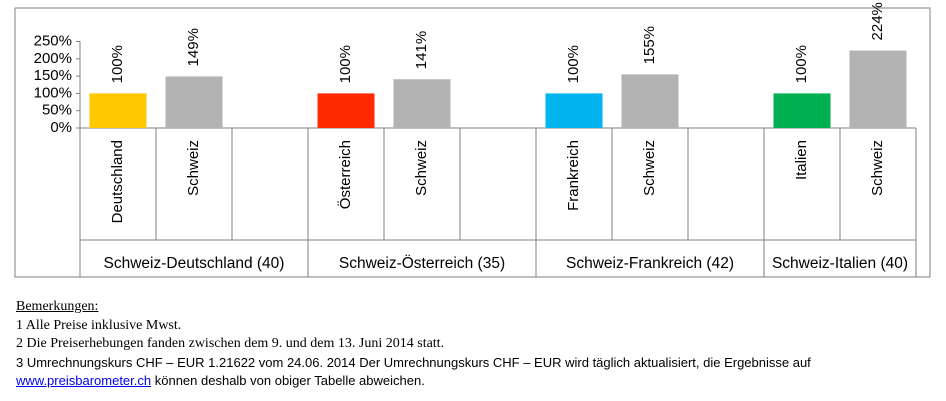 The width and height of the screenshot is (946, 401). What do you see at coordinates (345, 174) in the screenshot?
I see `x-tick-label: Österreich` at bounding box center [345, 174].